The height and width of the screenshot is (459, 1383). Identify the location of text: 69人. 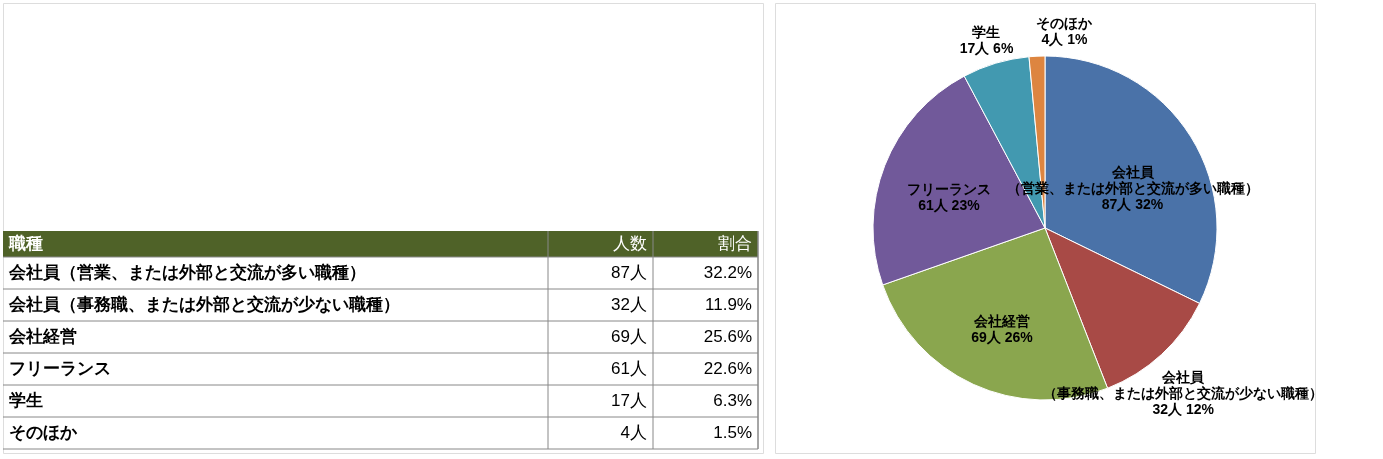
(629, 336).